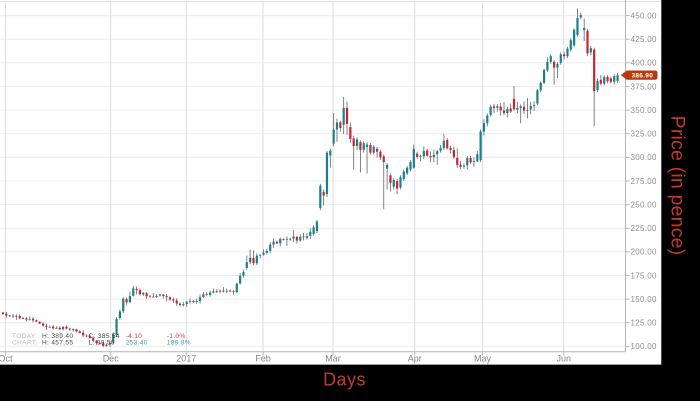 This screenshot has height=406, width=700. What do you see at coordinates (263, 359) in the screenshot?
I see `svg-text: Feb` at bounding box center [263, 359].